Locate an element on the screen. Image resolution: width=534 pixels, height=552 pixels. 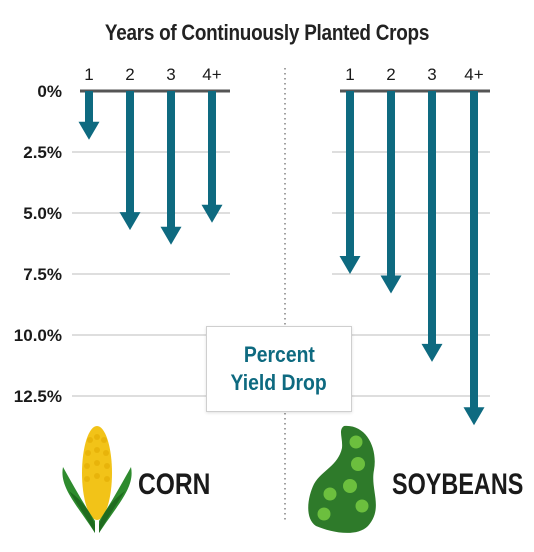
callout-line-2: Yield Drop is located at coordinates (279, 382).